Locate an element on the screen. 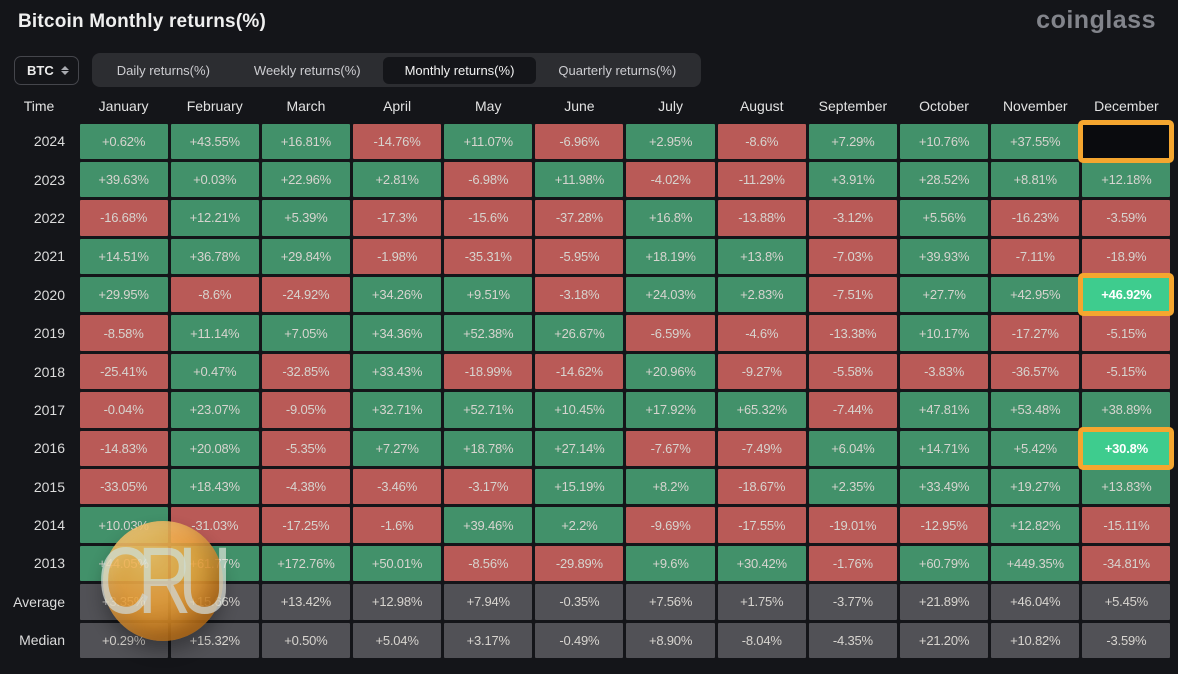  return-cell-2019-august: -4.6% is located at coordinates (761, 333).